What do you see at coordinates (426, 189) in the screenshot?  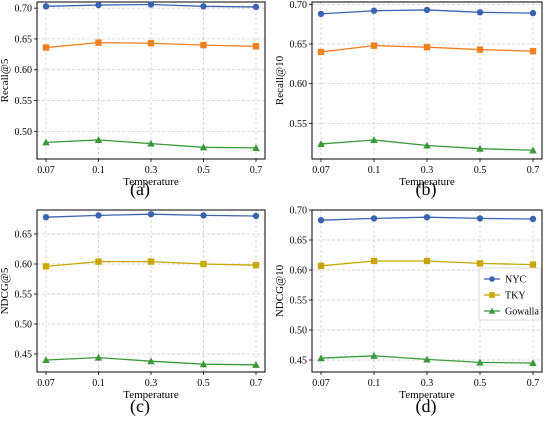 I see `panel-label: (b)` at bounding box center [426, 189].